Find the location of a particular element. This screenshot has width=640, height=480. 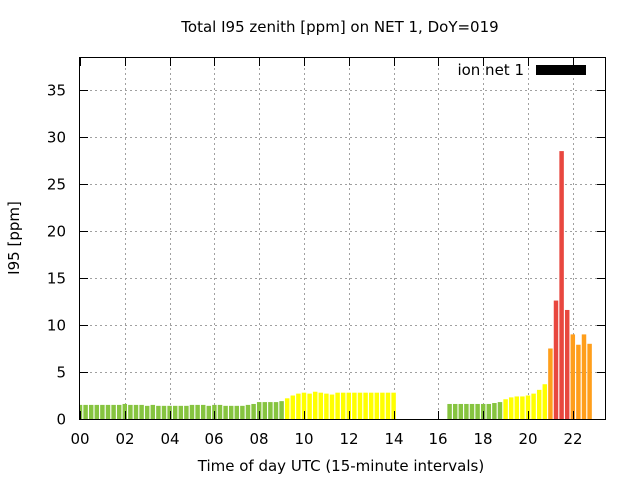

y-axis-label: I95 [ppm] is located at coordinates (14, 238).